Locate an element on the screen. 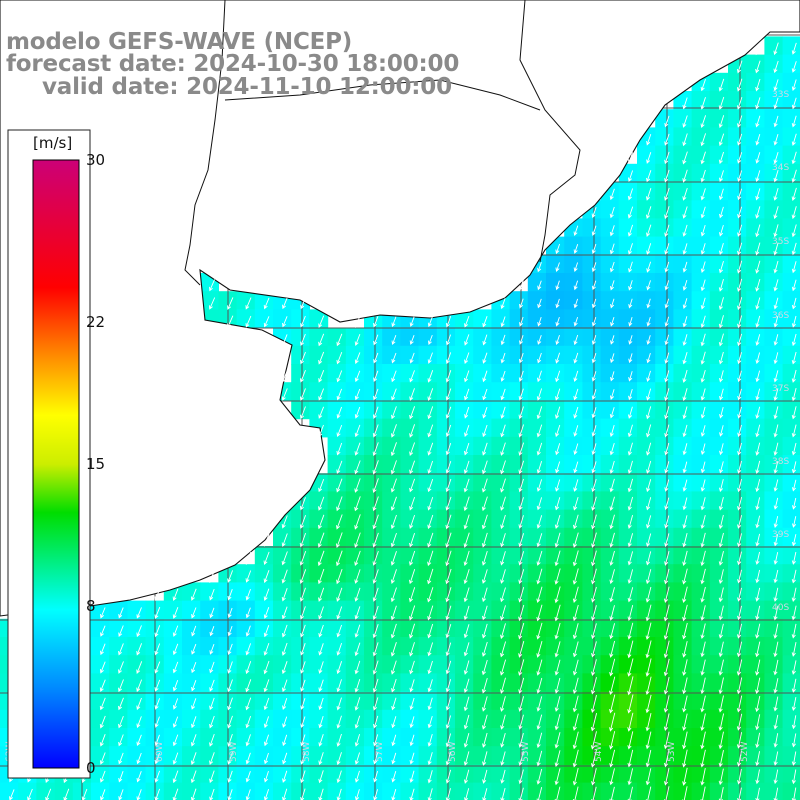 Image resolution: width=800 pixels, height=800 pixels. longitude-label: 53W is located at coordinates (672, 752).